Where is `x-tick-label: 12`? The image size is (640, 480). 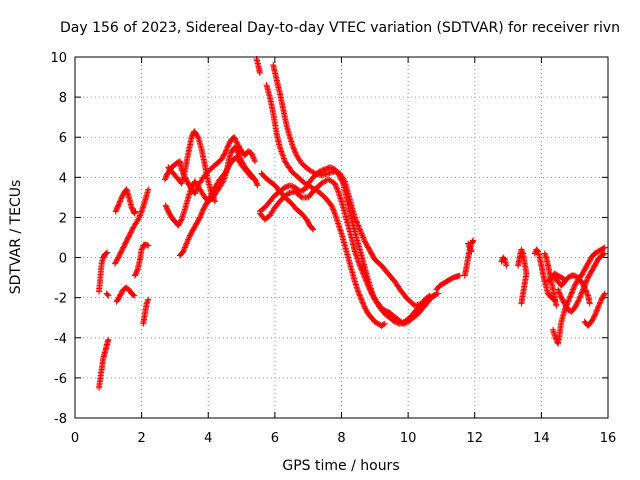
x-tick-label: 12 is located at coordinates (474, 438).